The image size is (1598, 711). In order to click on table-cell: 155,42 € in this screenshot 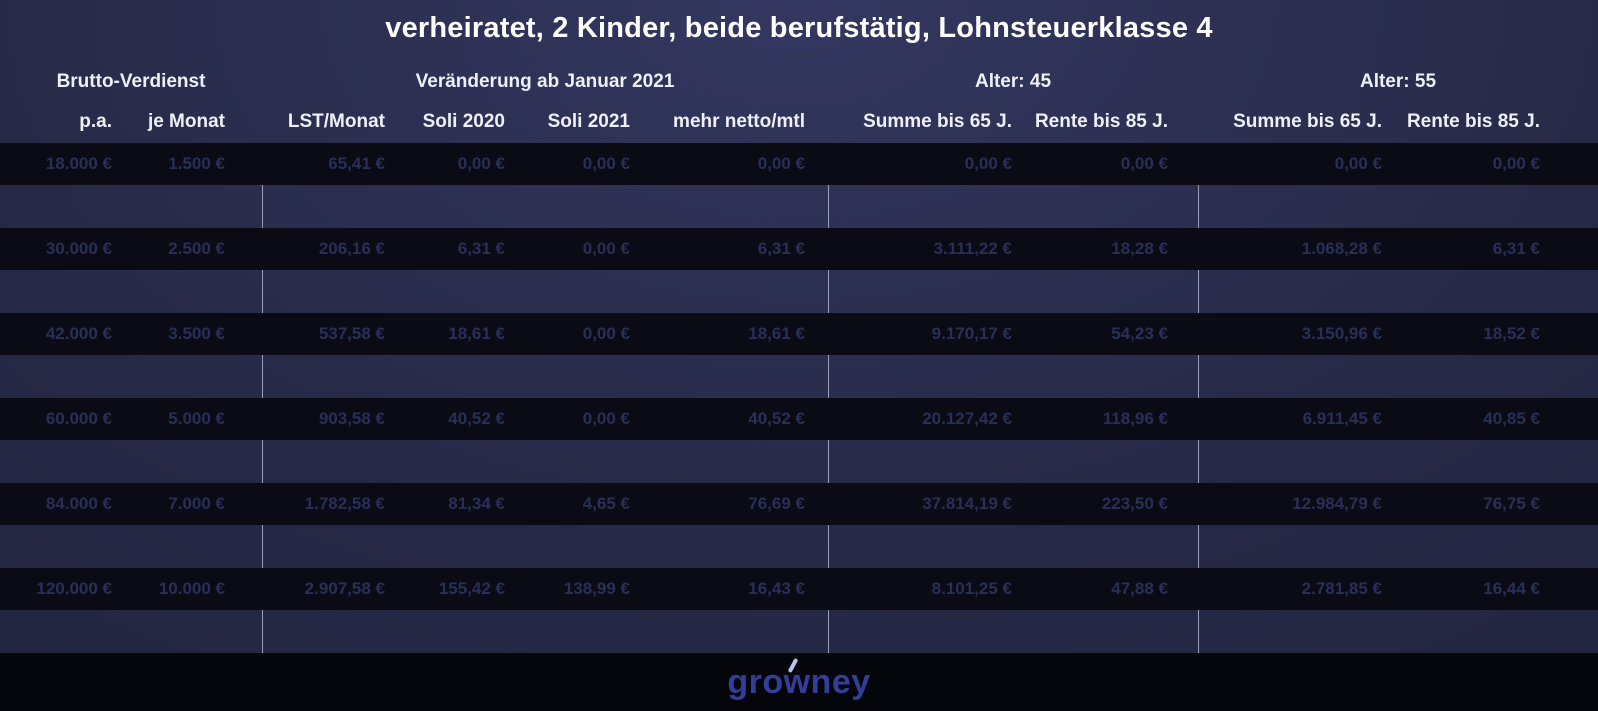, I will do `click(471, 588)`.